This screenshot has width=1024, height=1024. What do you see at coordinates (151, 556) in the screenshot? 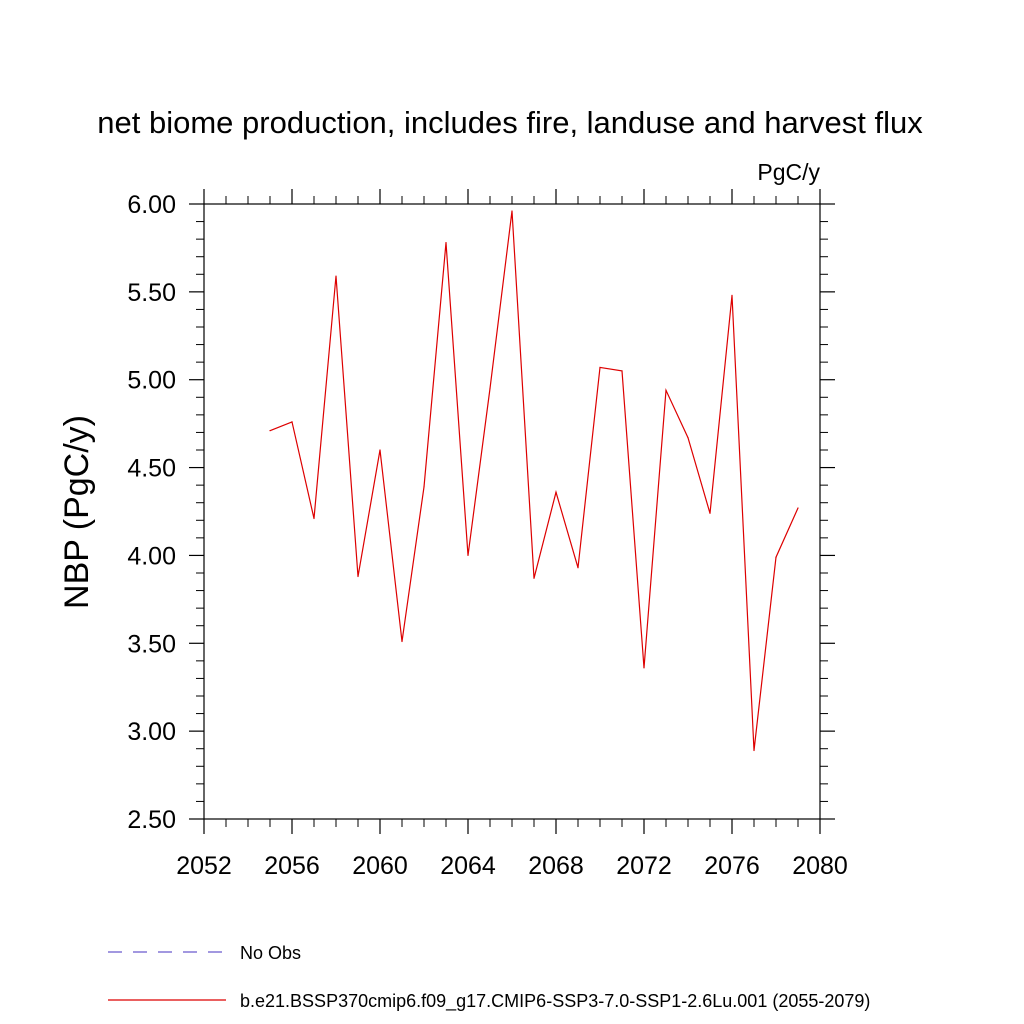
I see `y-tick-label: 4.00` at bounding box center [151, 556].